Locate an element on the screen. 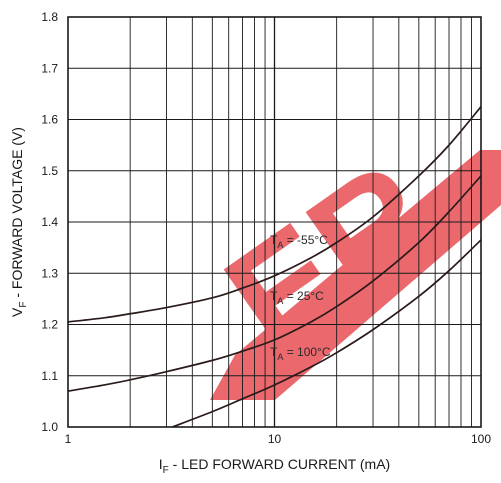 The image size is (501, 483). x-axis-title: IF - LED FORWARD CURRENT (mA) is located at coordinates (274, 466).